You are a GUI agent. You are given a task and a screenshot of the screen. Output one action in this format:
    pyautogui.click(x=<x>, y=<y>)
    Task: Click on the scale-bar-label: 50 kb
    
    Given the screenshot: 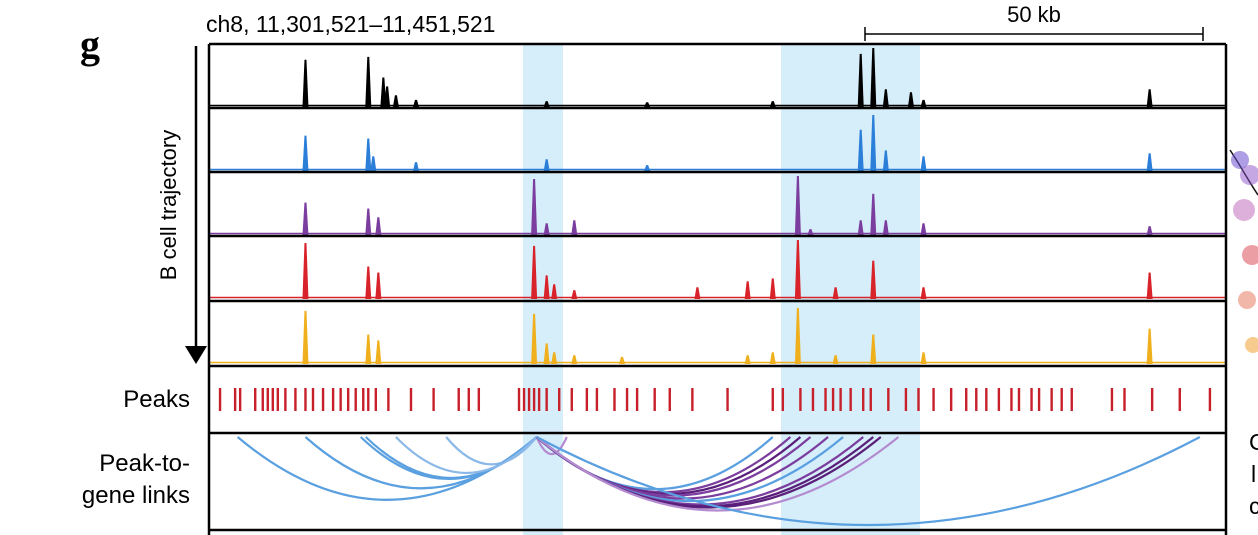 What is the action you would take?
    pyautogui.click(x=1034, y=14)
    